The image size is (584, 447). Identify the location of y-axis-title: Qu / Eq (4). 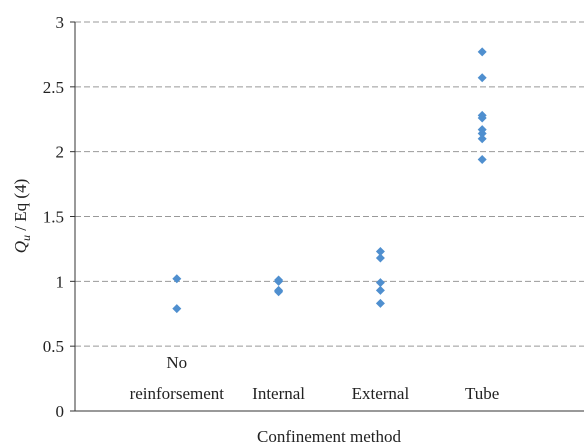
(22, 216).